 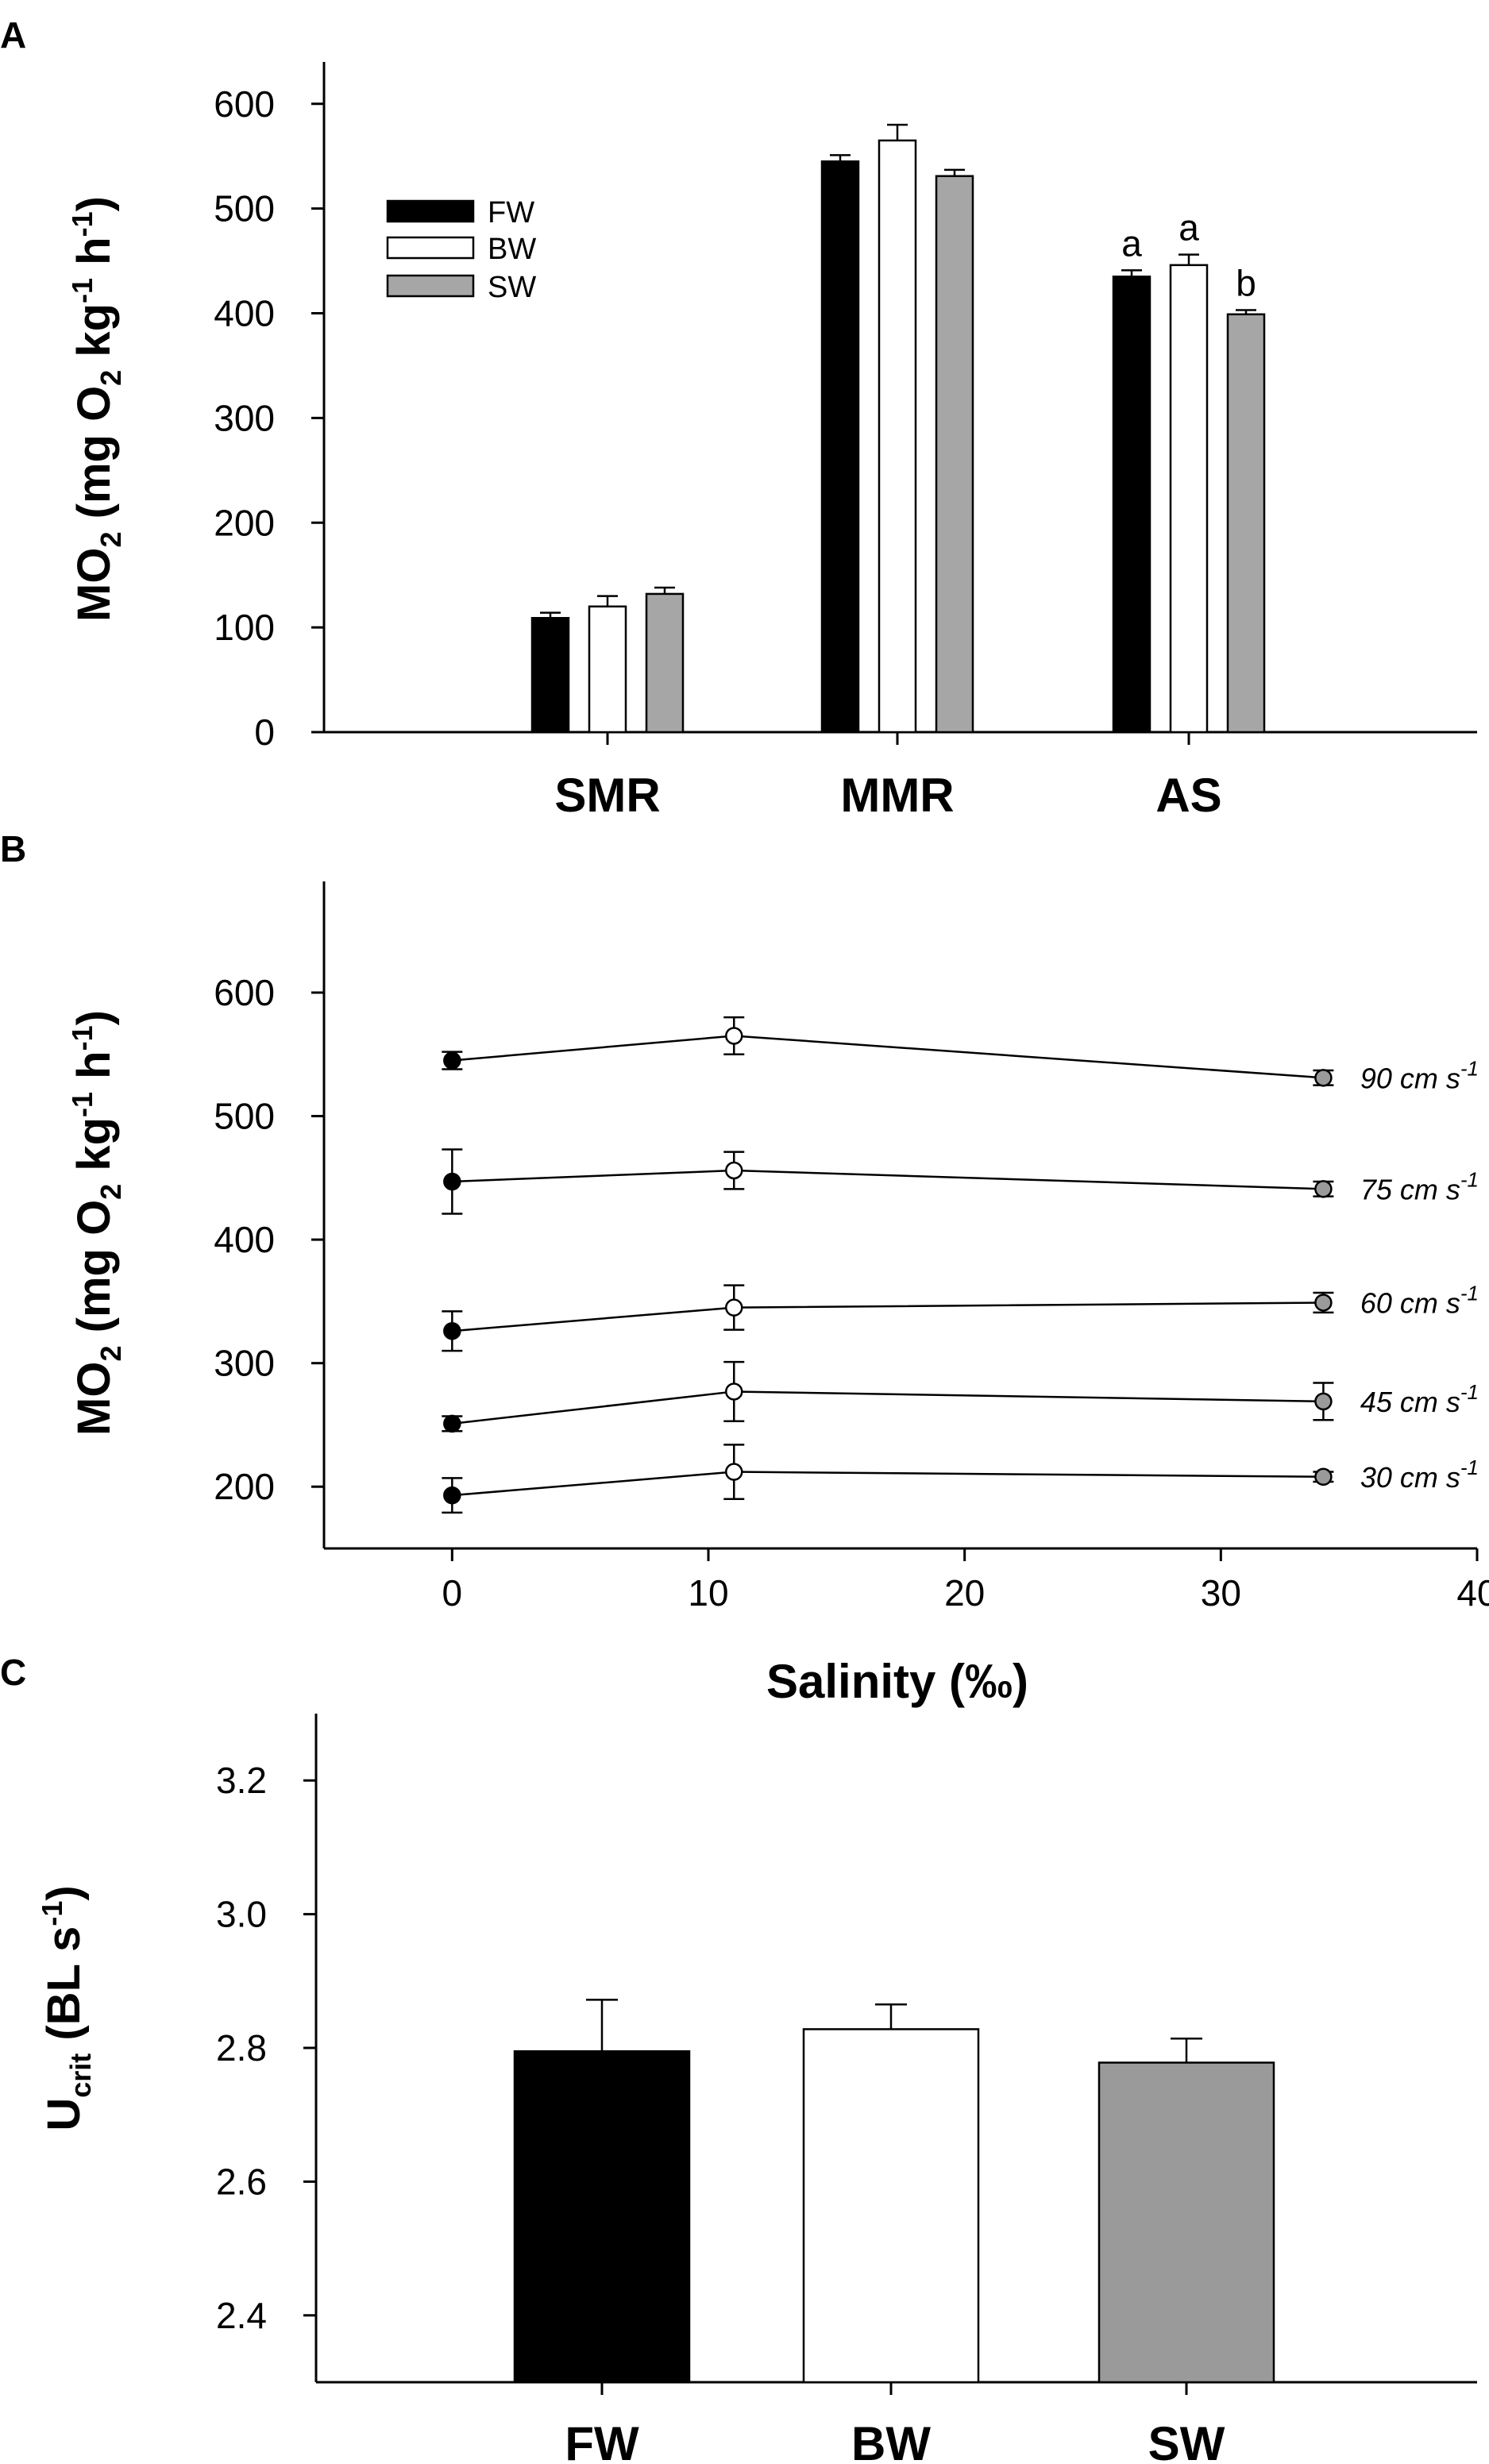 What do you see at coordinates (1189, 499) in the screenshot?
I see `bar-as-bw` at bounding box center [1189, 499].